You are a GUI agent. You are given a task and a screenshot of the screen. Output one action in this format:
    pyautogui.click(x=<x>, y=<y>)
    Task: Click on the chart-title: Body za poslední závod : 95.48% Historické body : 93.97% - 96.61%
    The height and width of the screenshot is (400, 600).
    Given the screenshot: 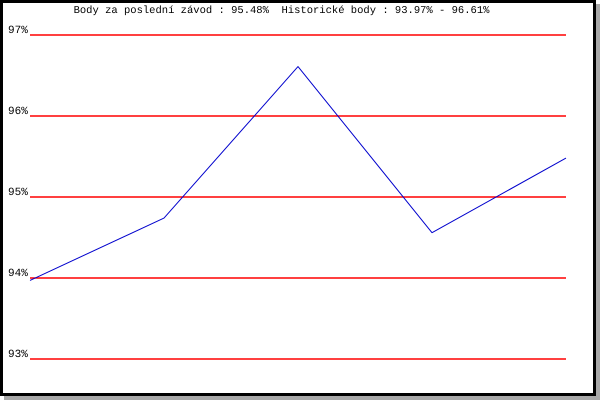 What is the action you would take?
    pyautogui.click(x=281, y=11)
    